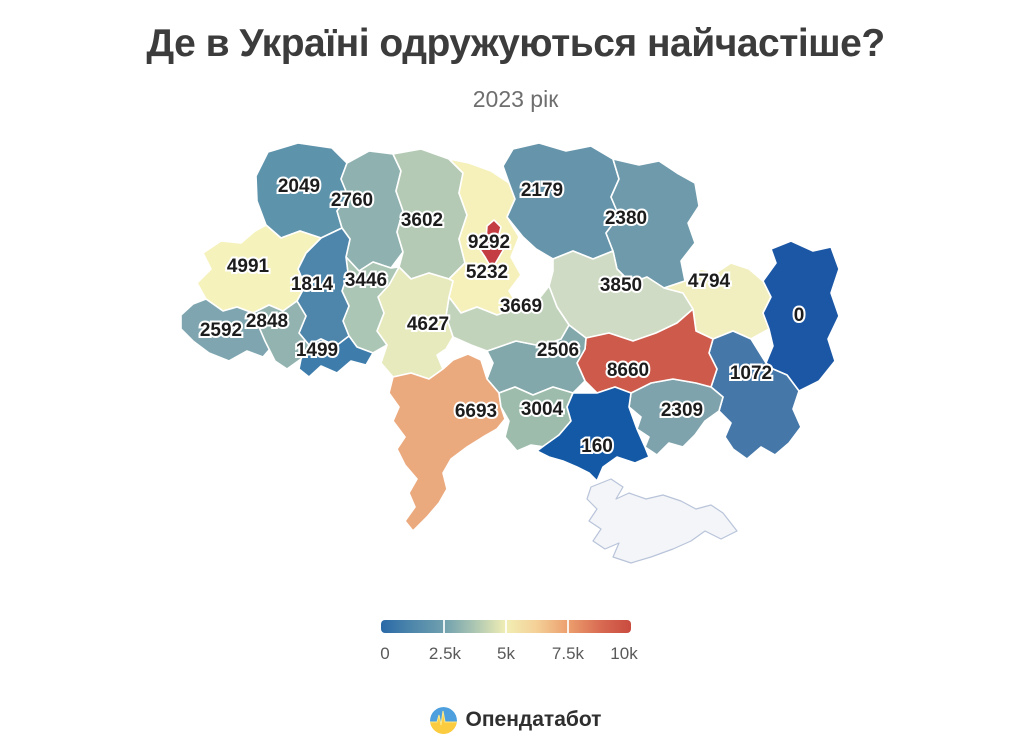  I want to click on legend-tick: 10k, so click(624, 653).